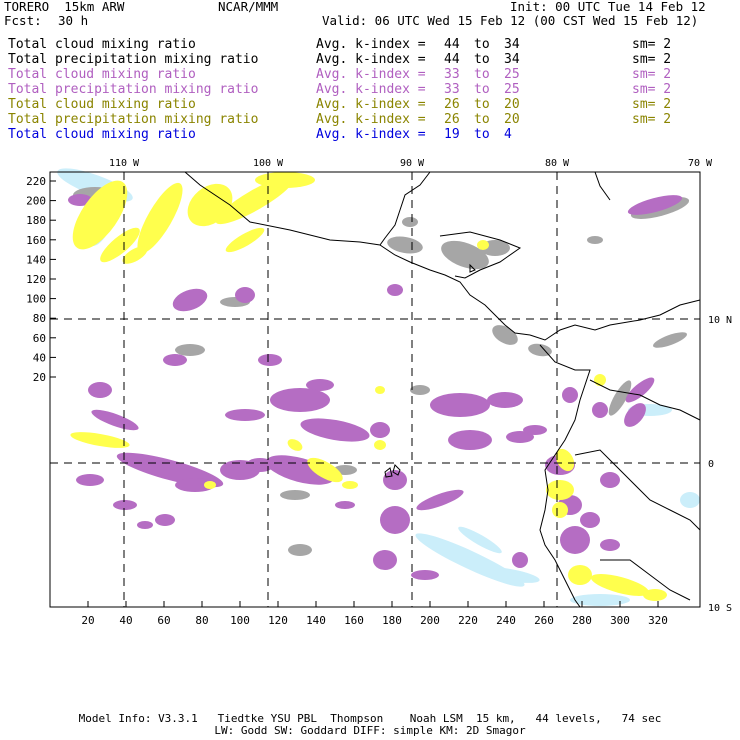  Describe the element at coordinates (452, 74) in the screenshot. I see `legend-from: 33` at that location.